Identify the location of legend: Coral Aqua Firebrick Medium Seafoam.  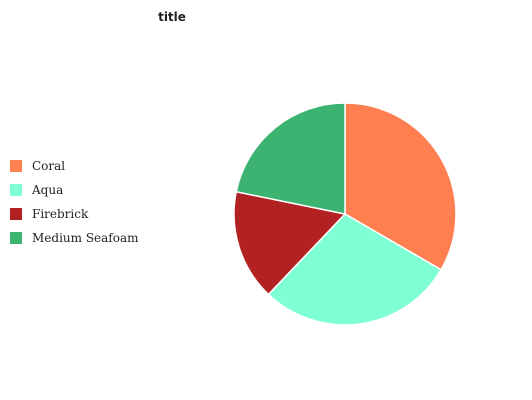
(74, 202).